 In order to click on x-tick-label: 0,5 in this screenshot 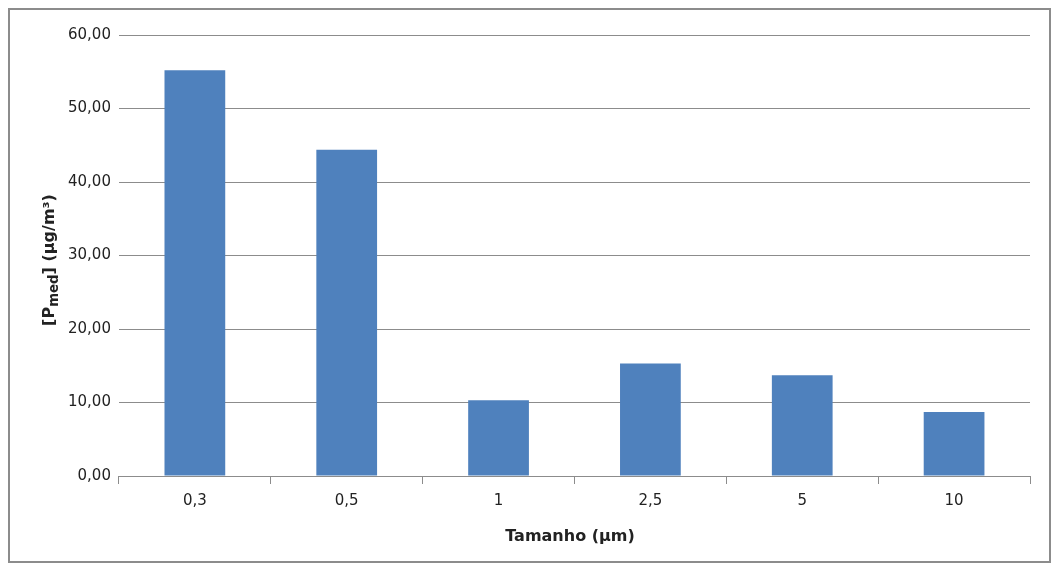, I will do `click(346, 499)`.